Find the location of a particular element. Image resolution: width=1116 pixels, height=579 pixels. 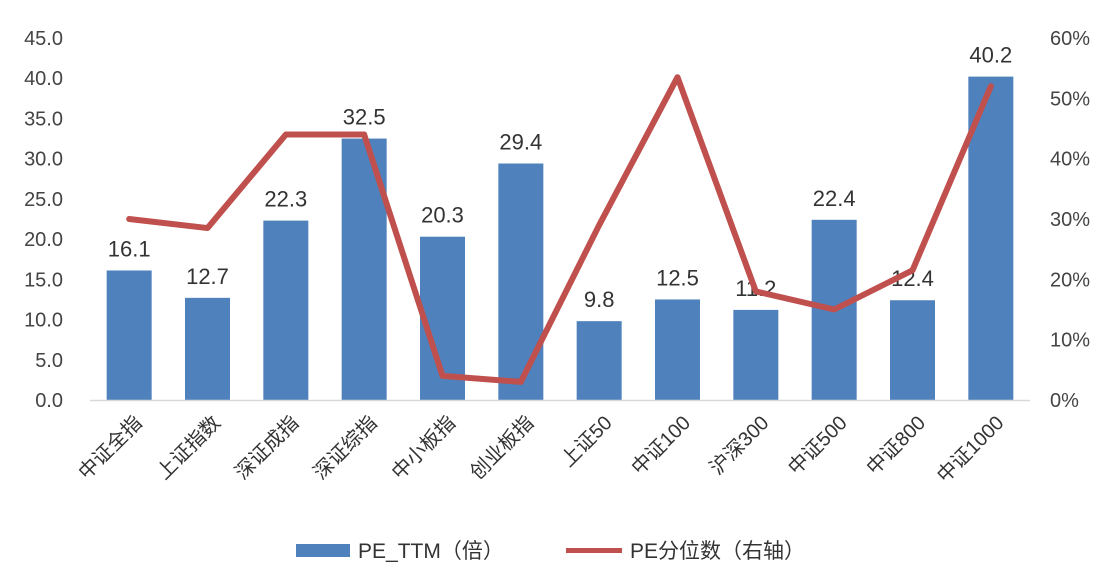

category-label-11: 中证1000 is located at coordinates (970, 449).